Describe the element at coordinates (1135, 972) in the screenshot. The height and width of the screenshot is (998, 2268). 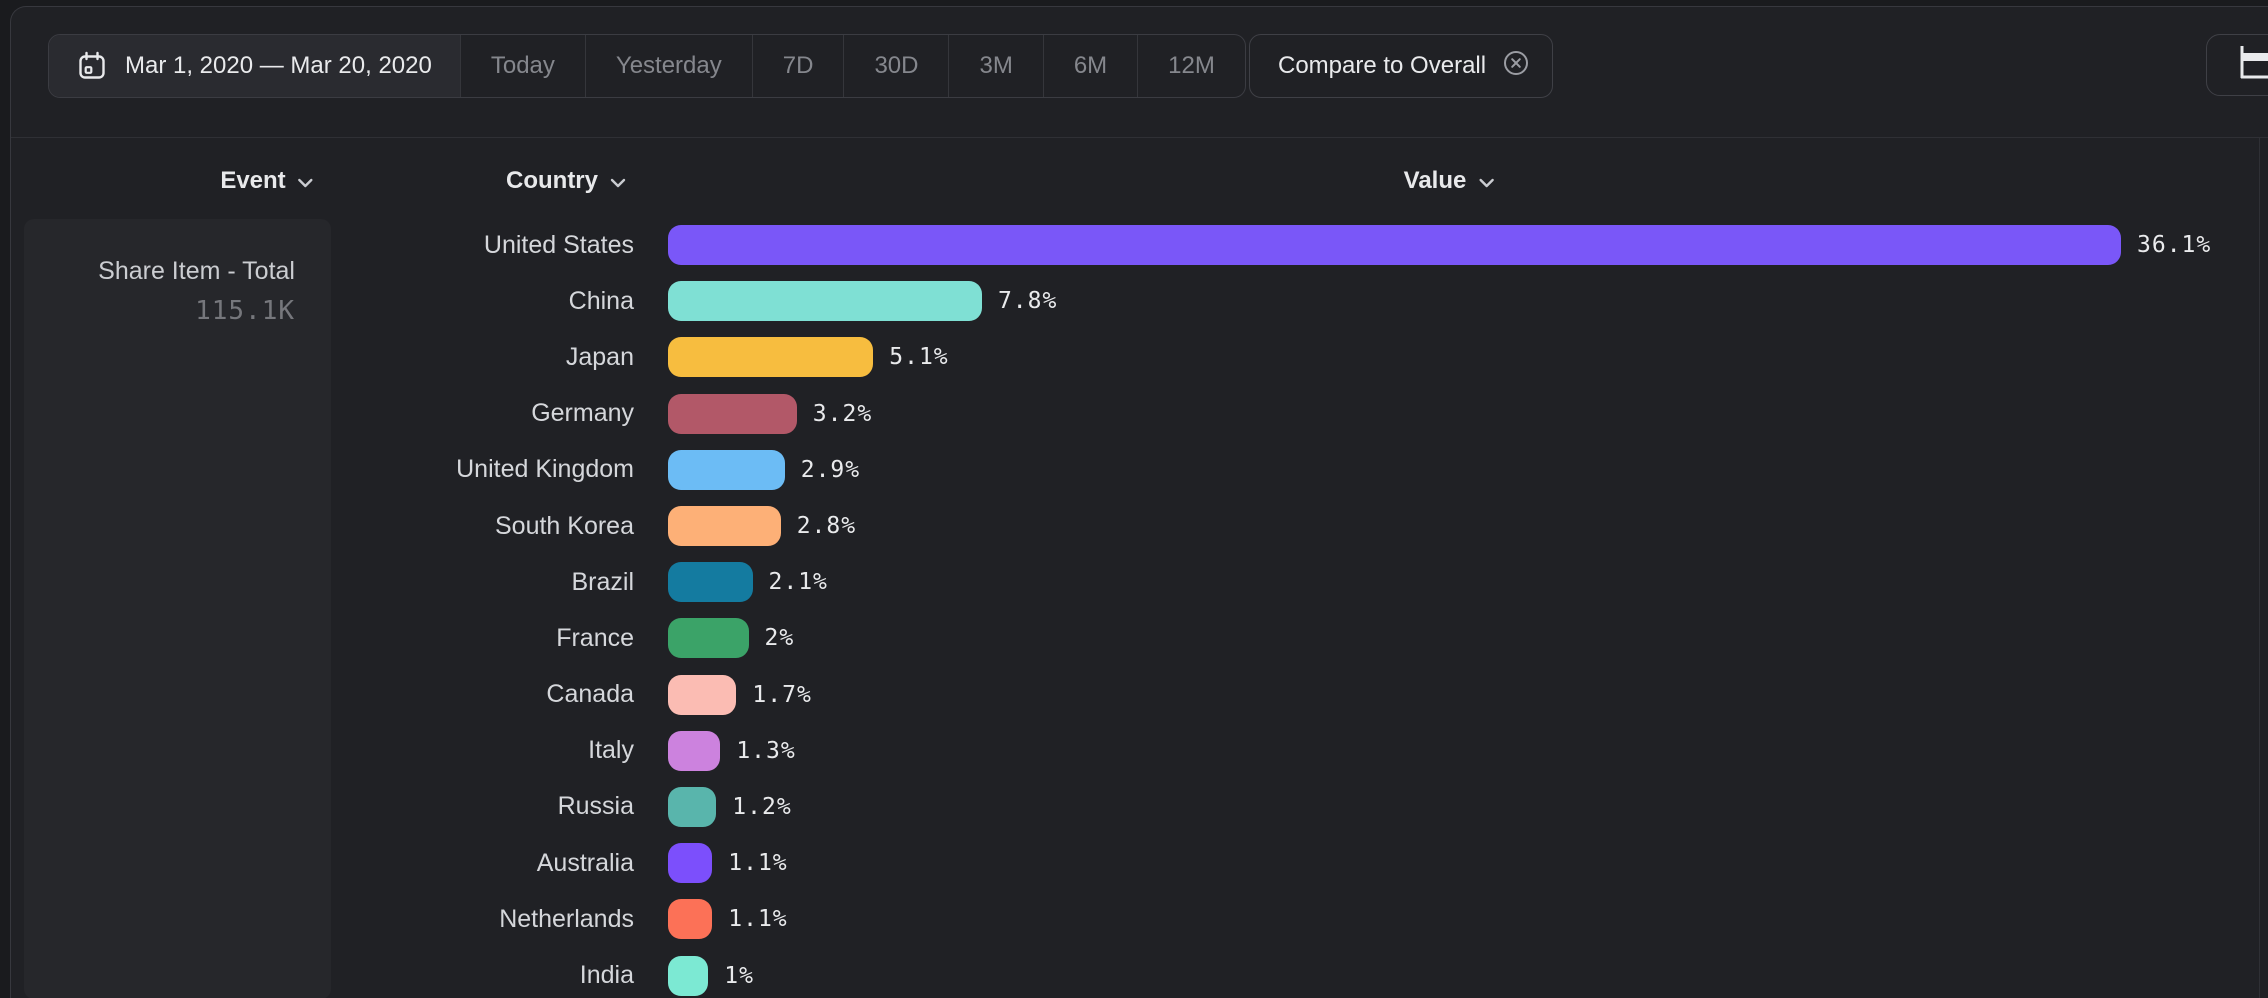
I see `country-row: India 1%` at that location.